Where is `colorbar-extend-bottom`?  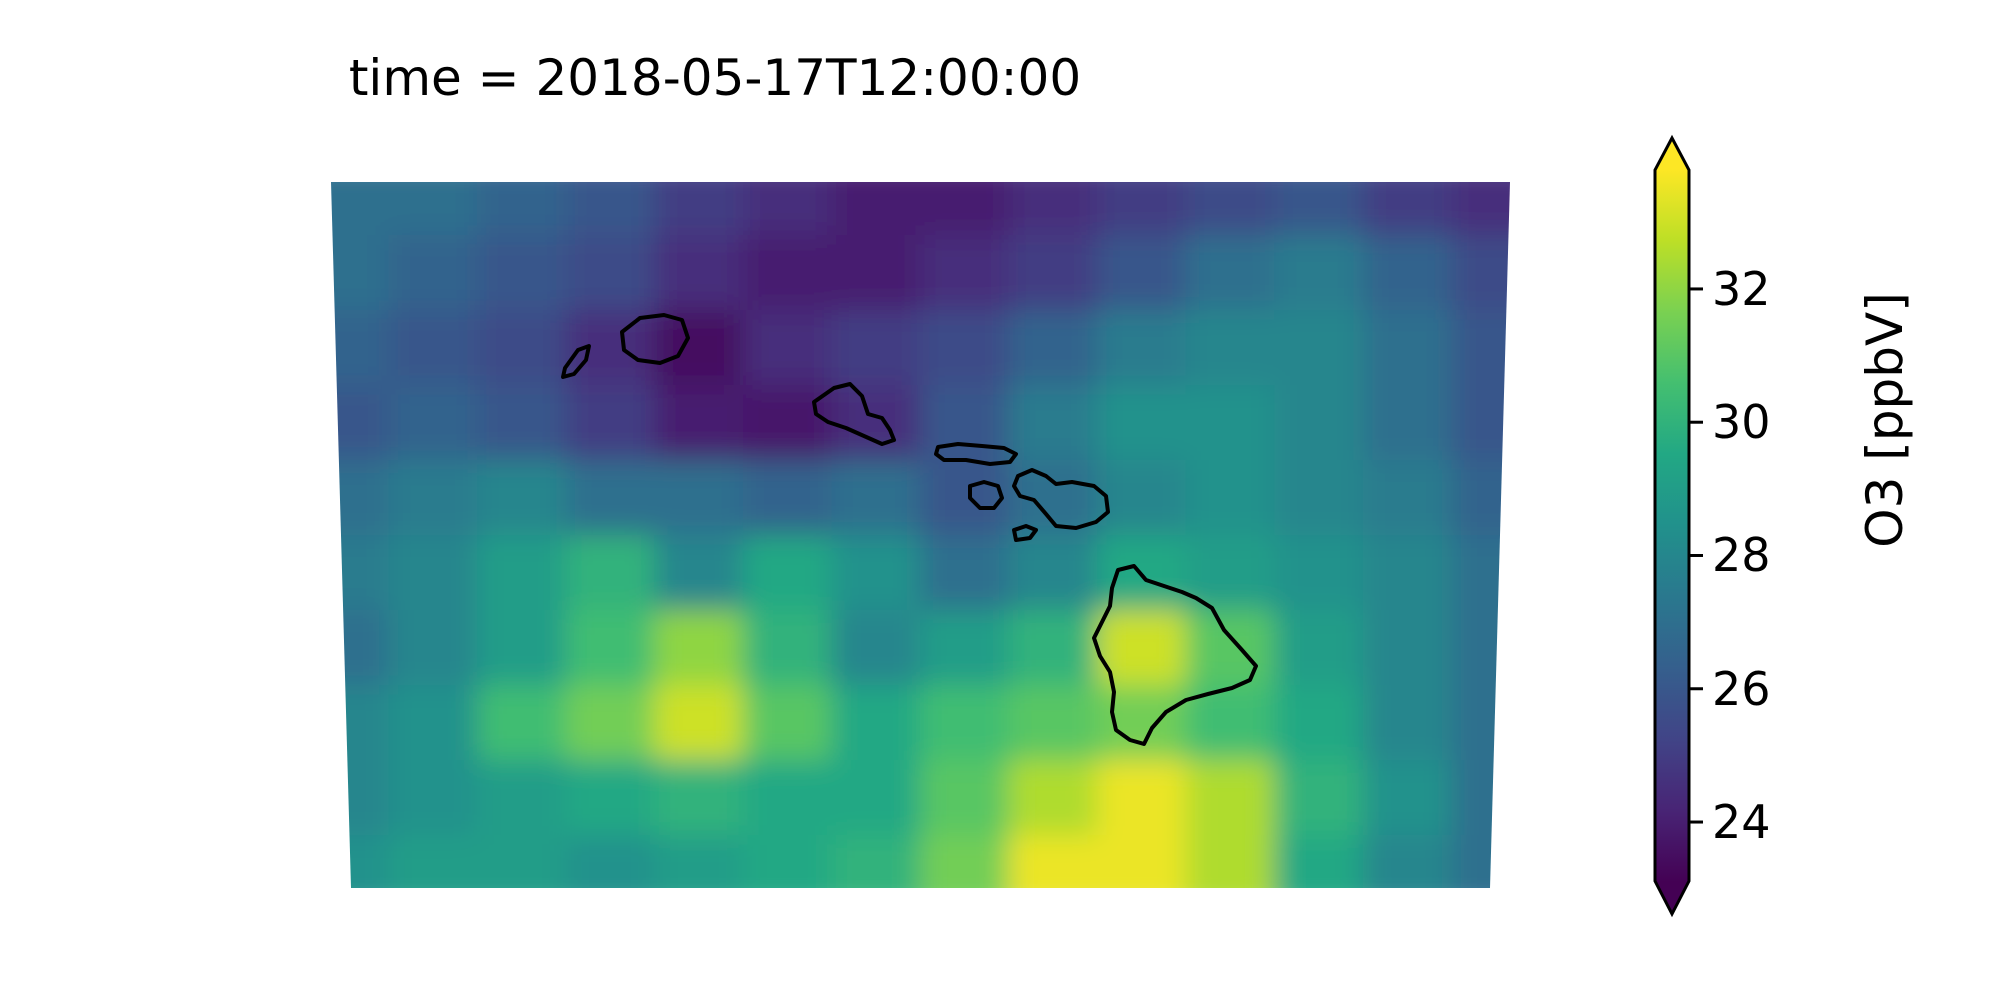 colorbar-extend-bottom is located at coordinates (1672, 897).